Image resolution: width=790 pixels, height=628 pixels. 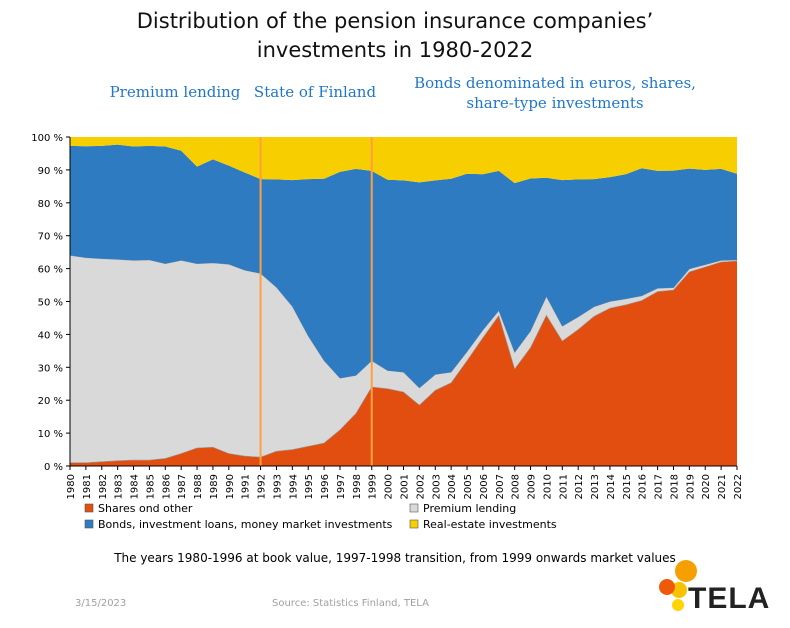 I want to click on x-tick-label: 2022, so click(x=738, y=486).